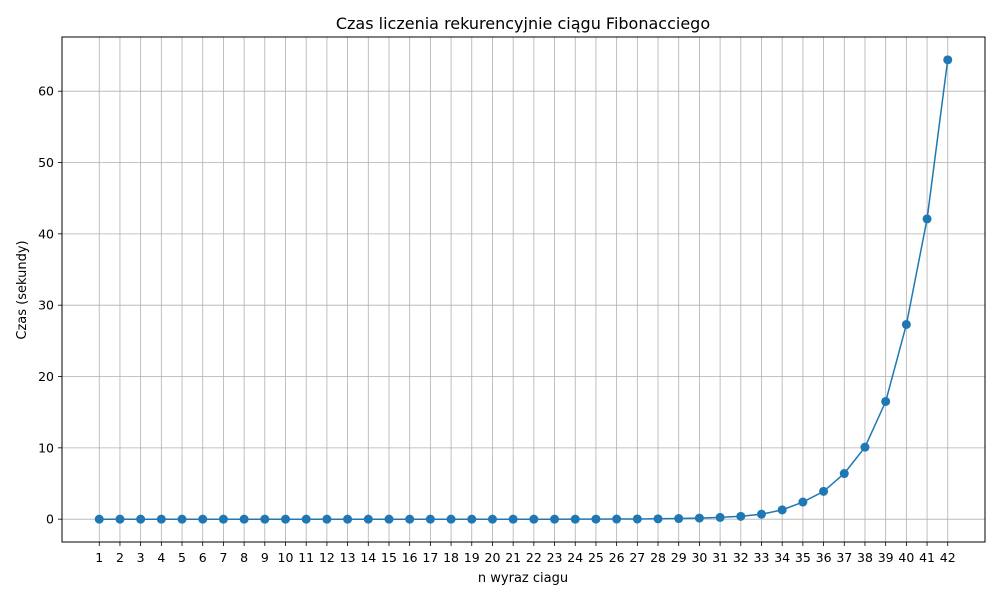  Describe the element at coordinates (46, 91) in the screenshot. I see `y-tick-label: 60` at that location.